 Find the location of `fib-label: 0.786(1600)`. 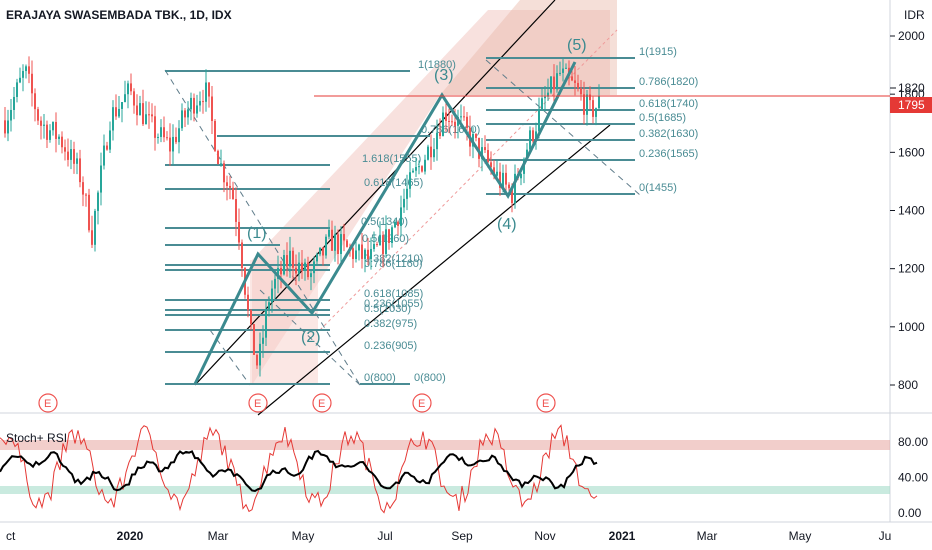

fib-label: 0.786(1600) is located at coordinates (450, 130).